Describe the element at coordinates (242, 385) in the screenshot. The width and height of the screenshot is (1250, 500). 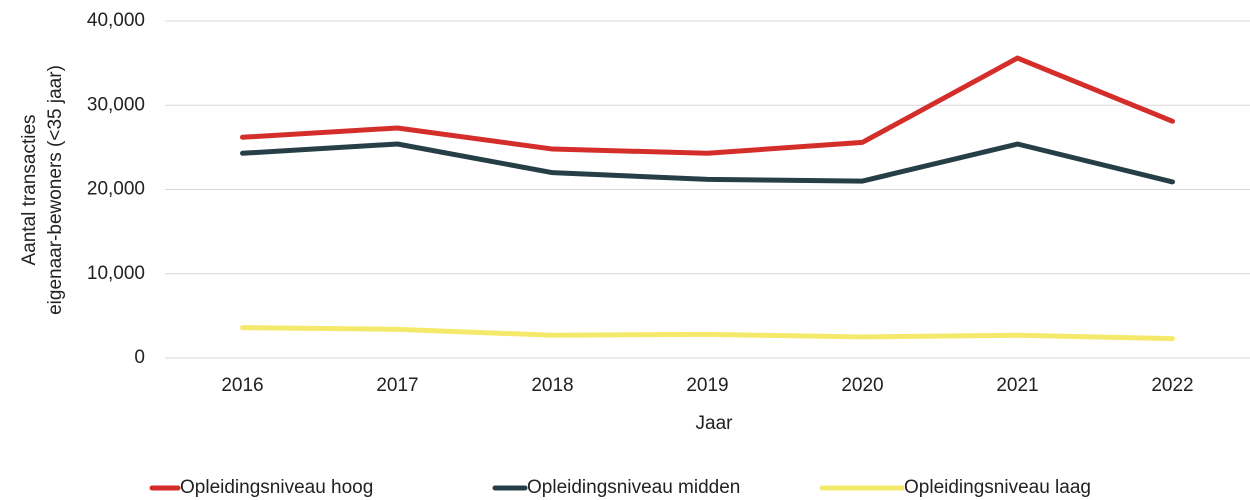
I see `x-tick-label: 2016` at that location.